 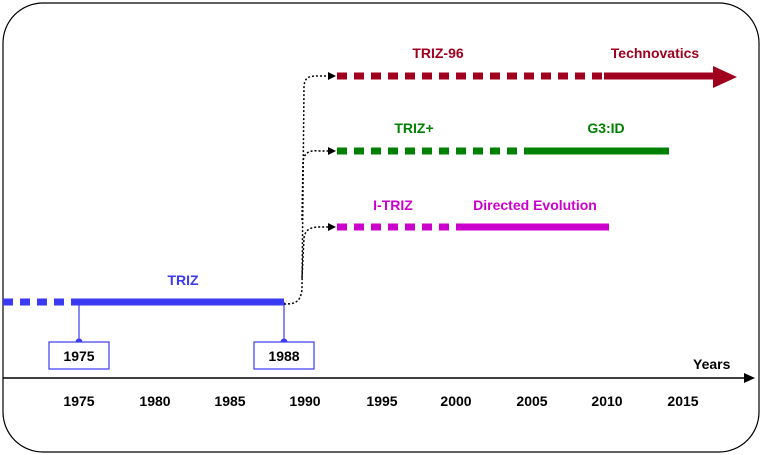 What do you see at coordinates (455, 401) in the screenshot?
I see `tick-label: 2000` at bounding box center [455, 401].